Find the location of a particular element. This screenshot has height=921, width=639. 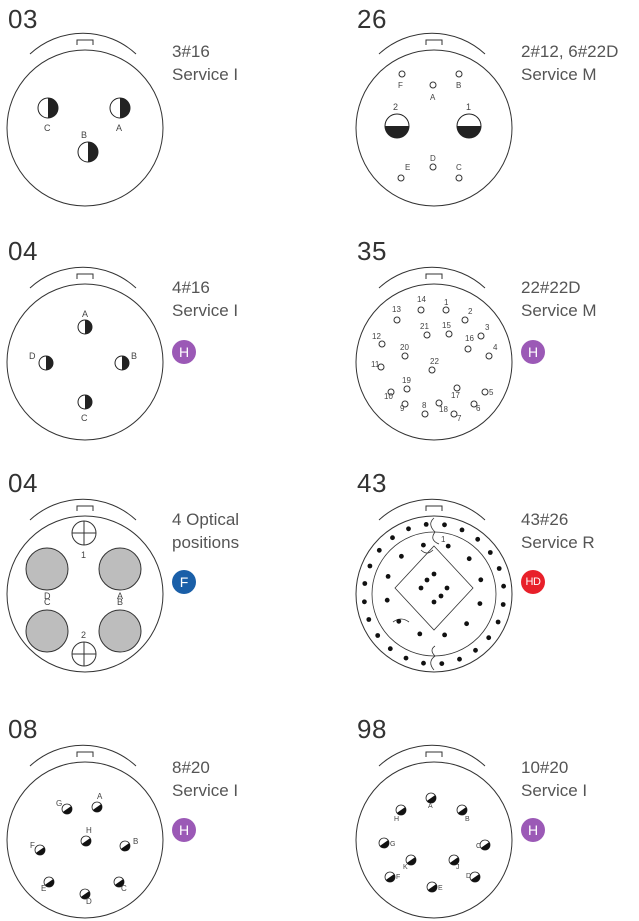

contact-label: 7 is located at coordinates (459, 418).